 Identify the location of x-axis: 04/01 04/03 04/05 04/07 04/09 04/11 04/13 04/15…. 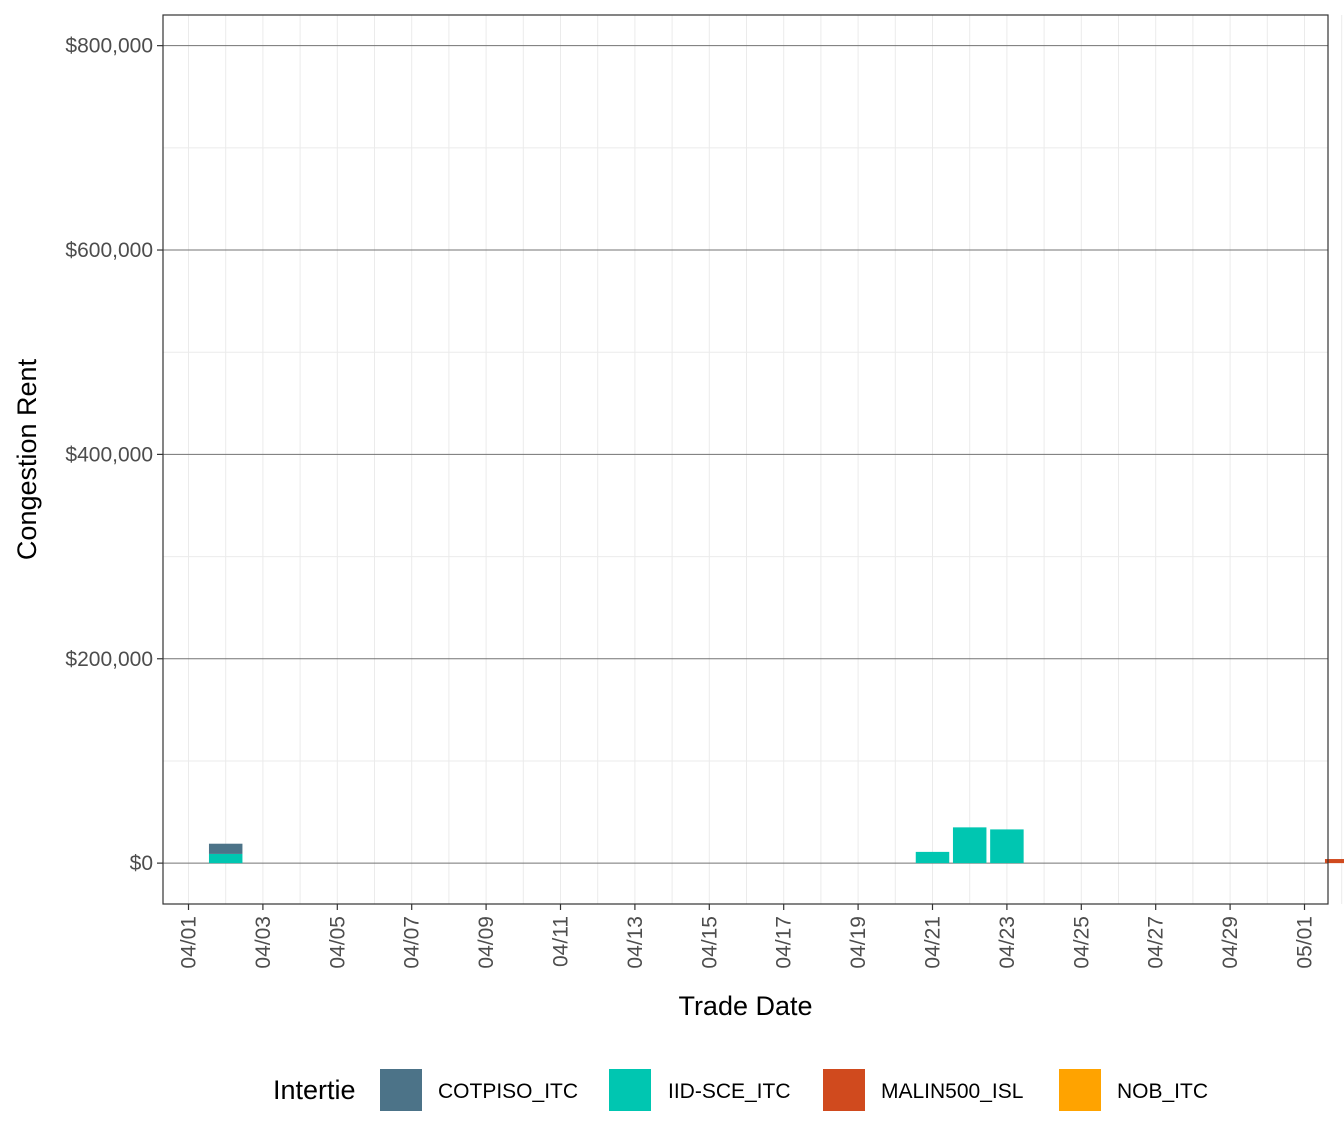
(761, 936).